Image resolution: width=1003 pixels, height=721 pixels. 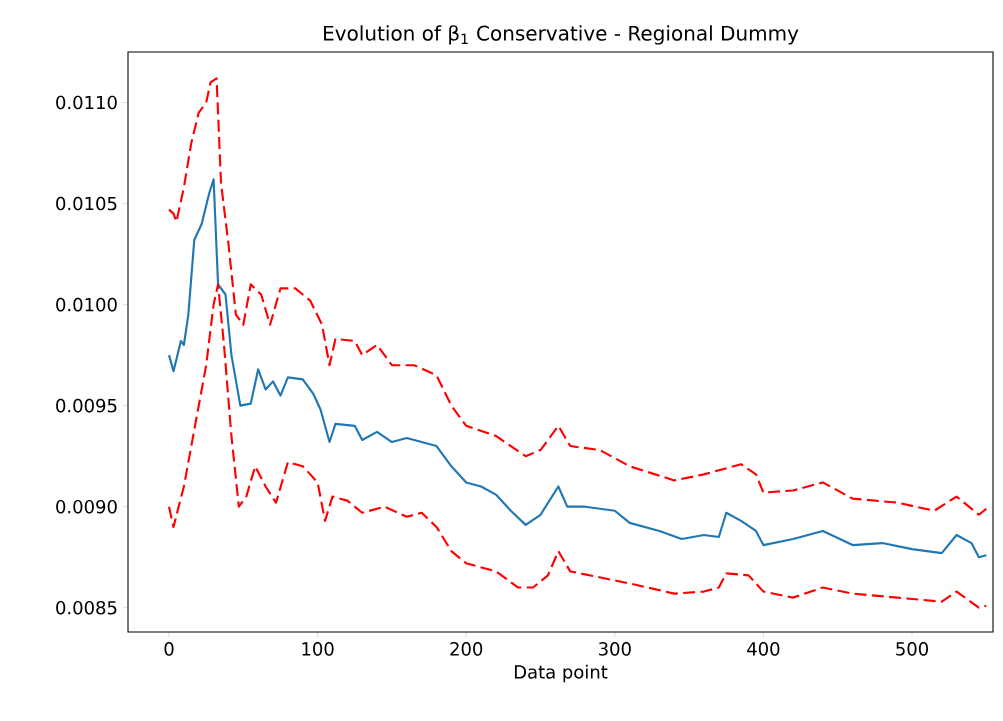 I want to click on chart-title: Evolution of β$_{1}$ Conservative - Regional Dummy, so click(x=561, y=35).